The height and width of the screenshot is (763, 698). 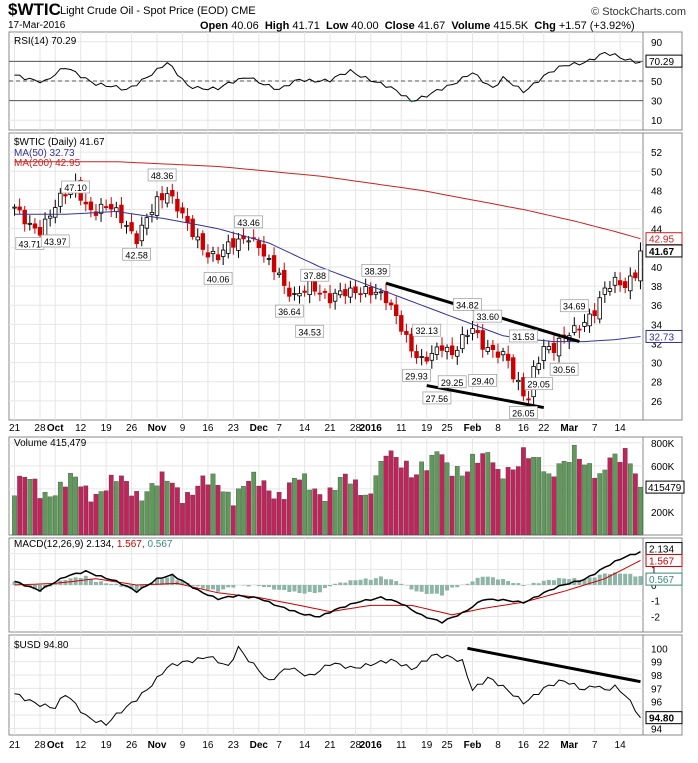 I want to click on y-tick-label: 48, so click(x=657, y=191).